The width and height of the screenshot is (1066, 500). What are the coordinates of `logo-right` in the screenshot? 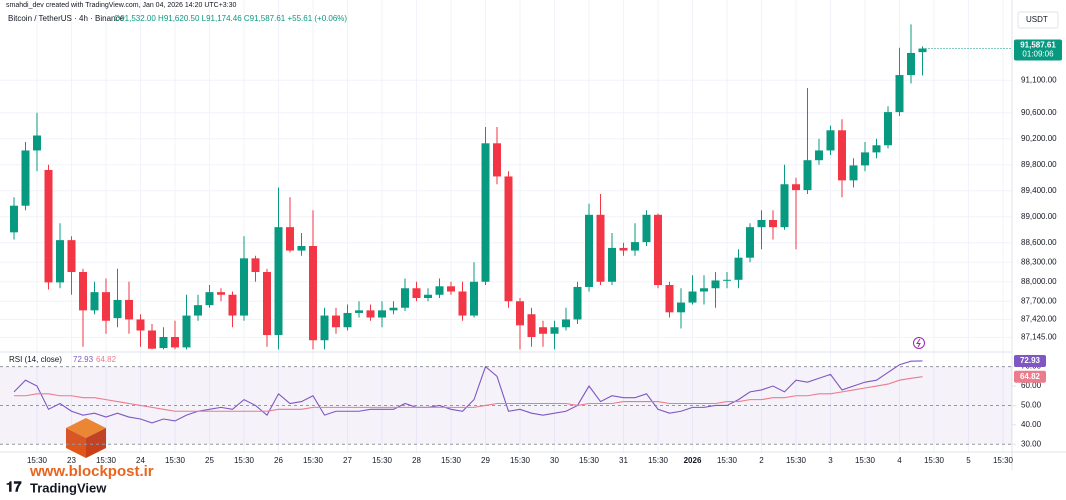 It's located at (96, 443).